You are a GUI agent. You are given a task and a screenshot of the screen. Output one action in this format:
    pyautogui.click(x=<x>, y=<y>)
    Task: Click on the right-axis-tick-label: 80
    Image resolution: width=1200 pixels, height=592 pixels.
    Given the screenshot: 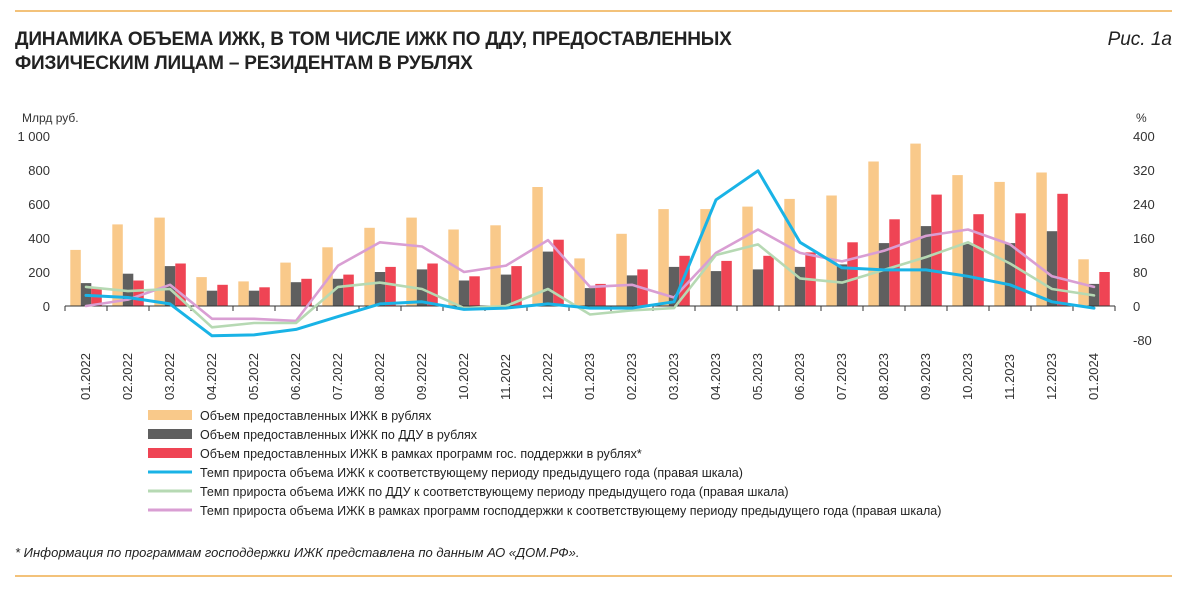 What is the action you would take?
    pyautogui.click(x=1140, y=272)
    